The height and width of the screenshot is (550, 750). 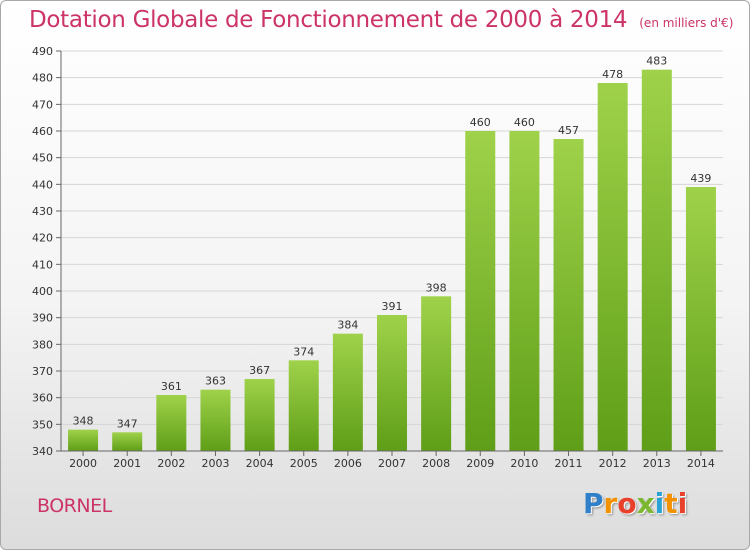 What do you see at coordinates (568, 130) in the screenshot?
I see `value-label: 457` at bounding box center [568, 130].